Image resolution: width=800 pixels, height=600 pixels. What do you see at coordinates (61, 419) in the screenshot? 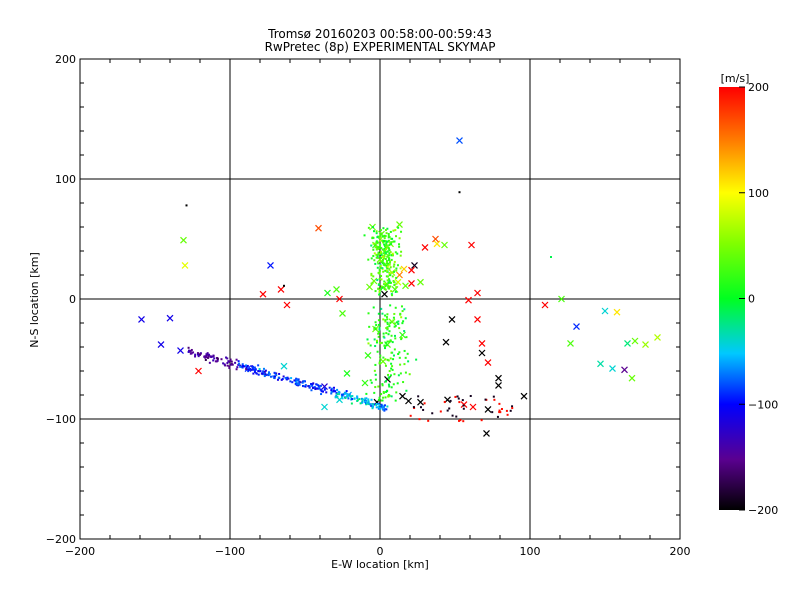
I see `y-tick-label: −100` at bounding box center [61, 419].